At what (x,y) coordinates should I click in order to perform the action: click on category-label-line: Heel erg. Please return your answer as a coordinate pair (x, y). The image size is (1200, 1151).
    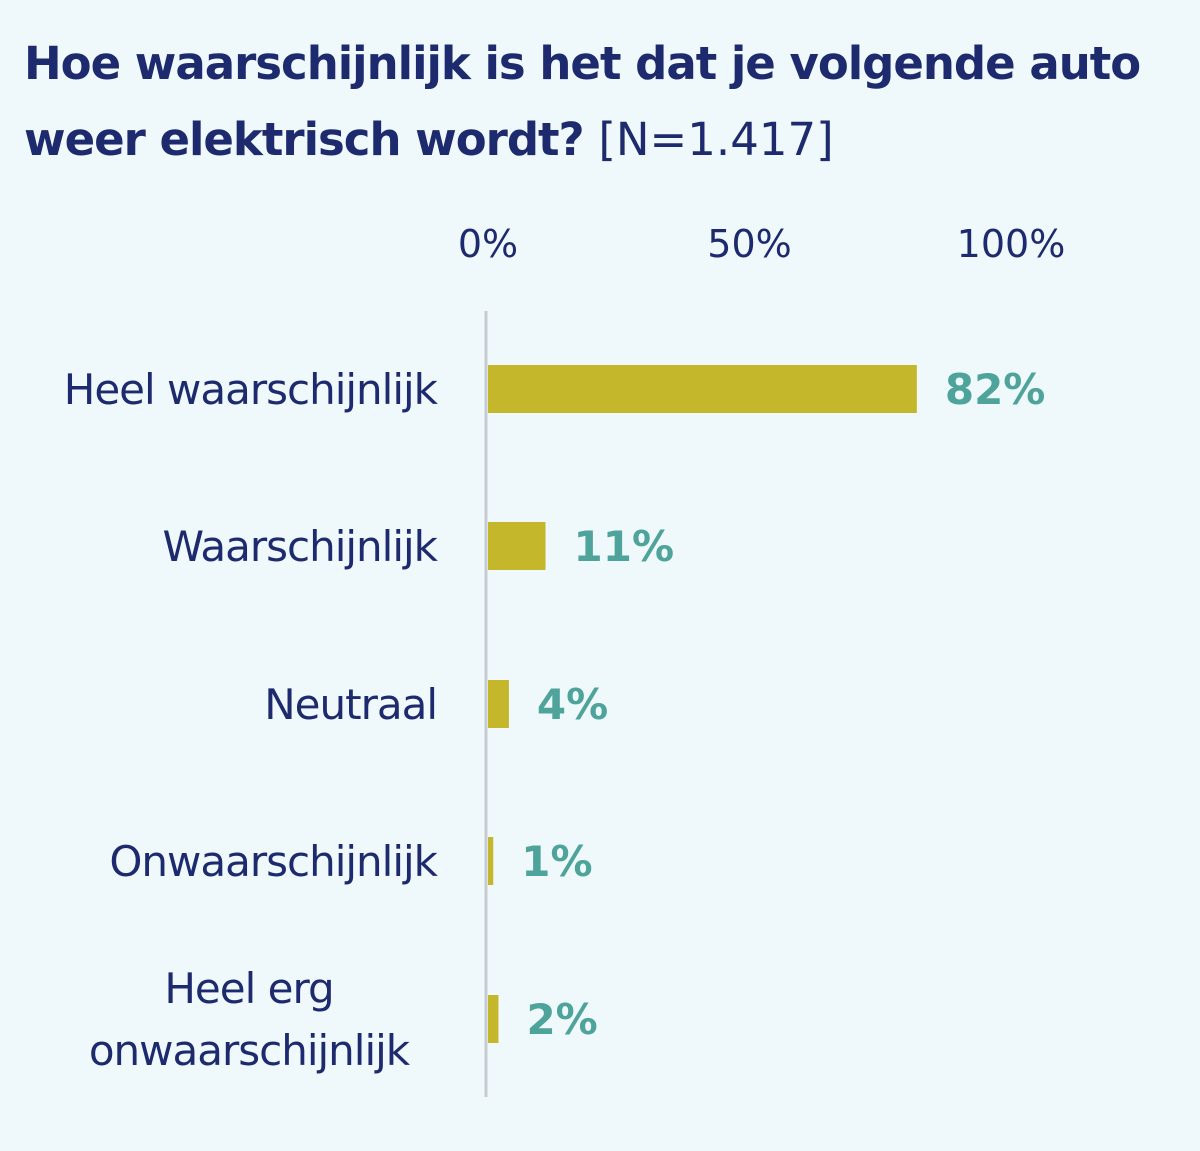
    Looking at the image, I should click on (248, 988).